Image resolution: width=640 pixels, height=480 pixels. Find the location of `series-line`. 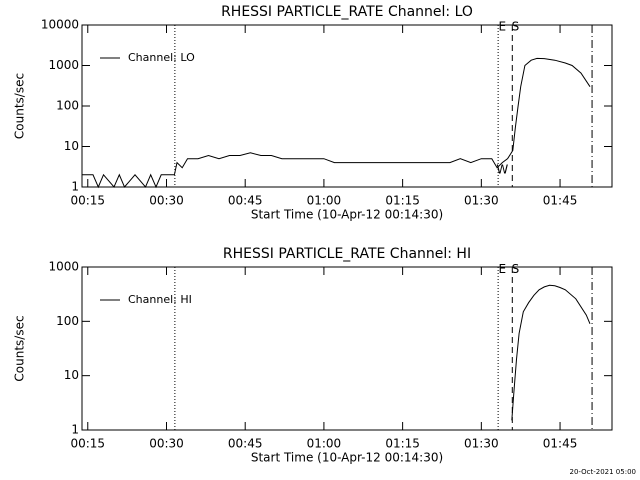

series-line is located at coordinates (551, 352).